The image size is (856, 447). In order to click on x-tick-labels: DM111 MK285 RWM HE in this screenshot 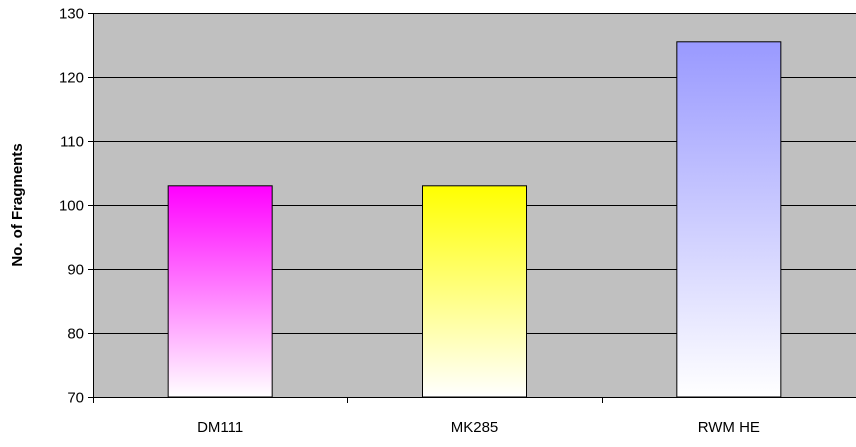, I will do `click(478, 427)`.